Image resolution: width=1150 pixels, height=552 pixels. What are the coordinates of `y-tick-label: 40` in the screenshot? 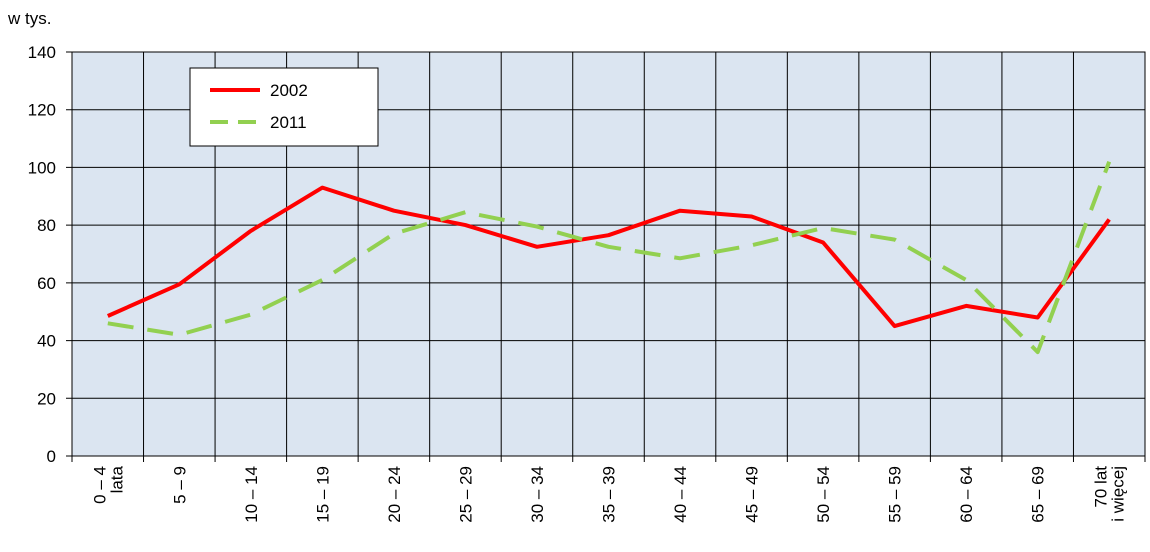 It's located at (46, 341).